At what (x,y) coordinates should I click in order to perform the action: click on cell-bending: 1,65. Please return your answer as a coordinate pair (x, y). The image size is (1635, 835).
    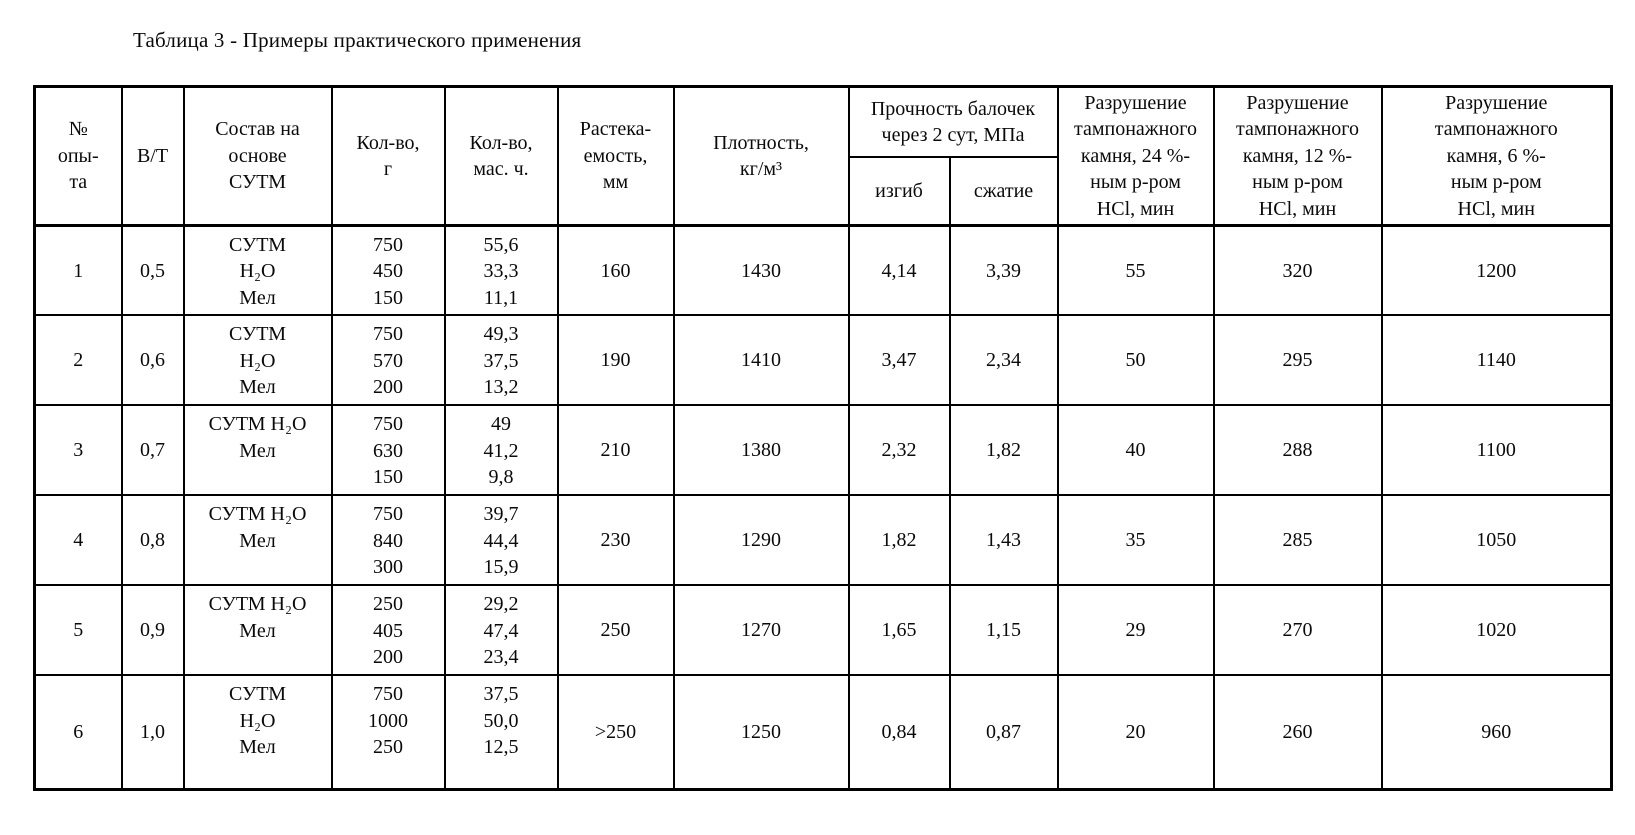
    Looking at the image, I should click on (899, 630).